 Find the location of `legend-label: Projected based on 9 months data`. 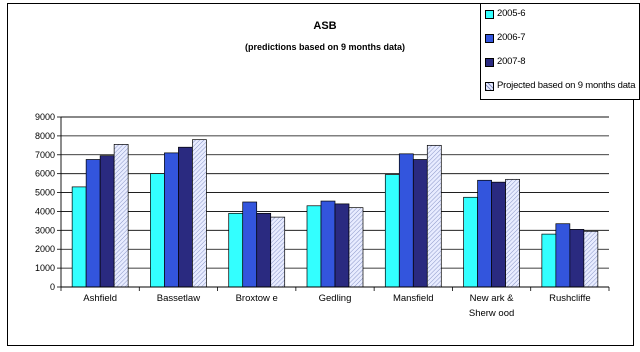

legend-label: Projected based on 9 months data is located at coordinates (566, 85).